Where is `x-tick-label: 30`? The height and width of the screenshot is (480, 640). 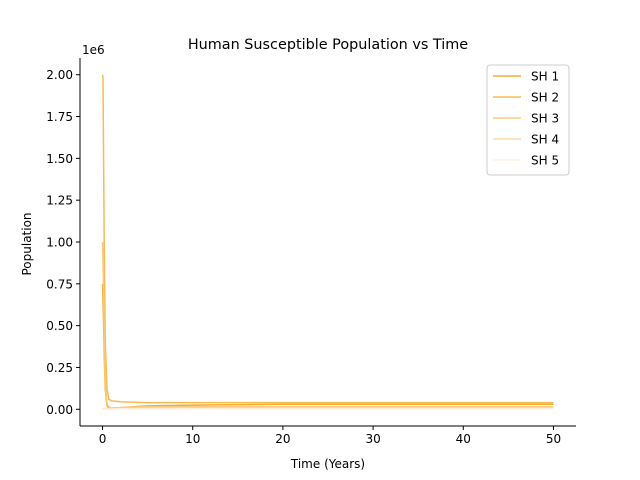 x-tick-label: 30 is located at coordinates (372, 439).